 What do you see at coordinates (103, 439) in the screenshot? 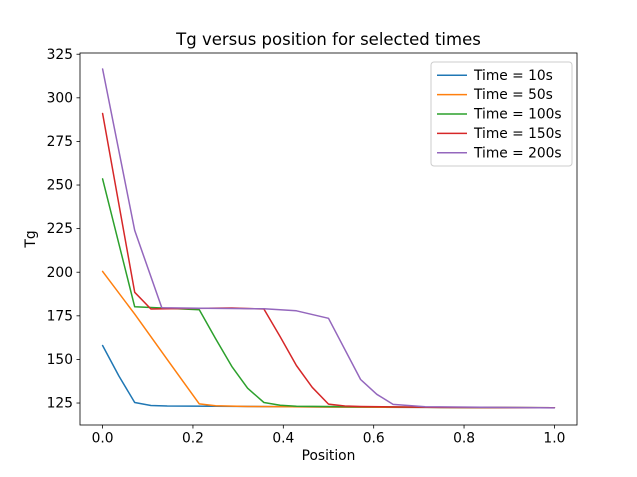
I see `x-tick-label: 0.0` at bounding box center [103, 439].